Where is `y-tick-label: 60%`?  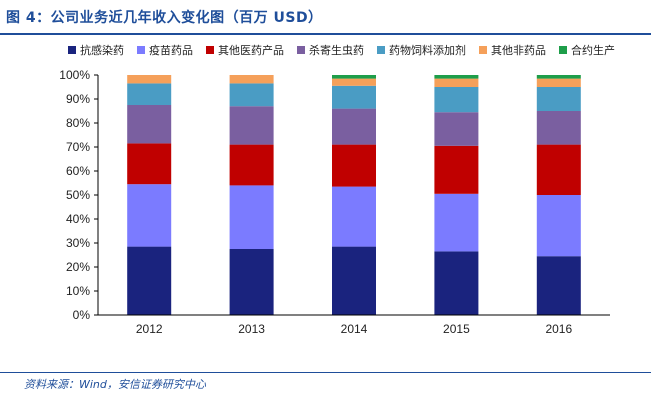 y-tick-label: 60% is located at coordinates (78, 171).